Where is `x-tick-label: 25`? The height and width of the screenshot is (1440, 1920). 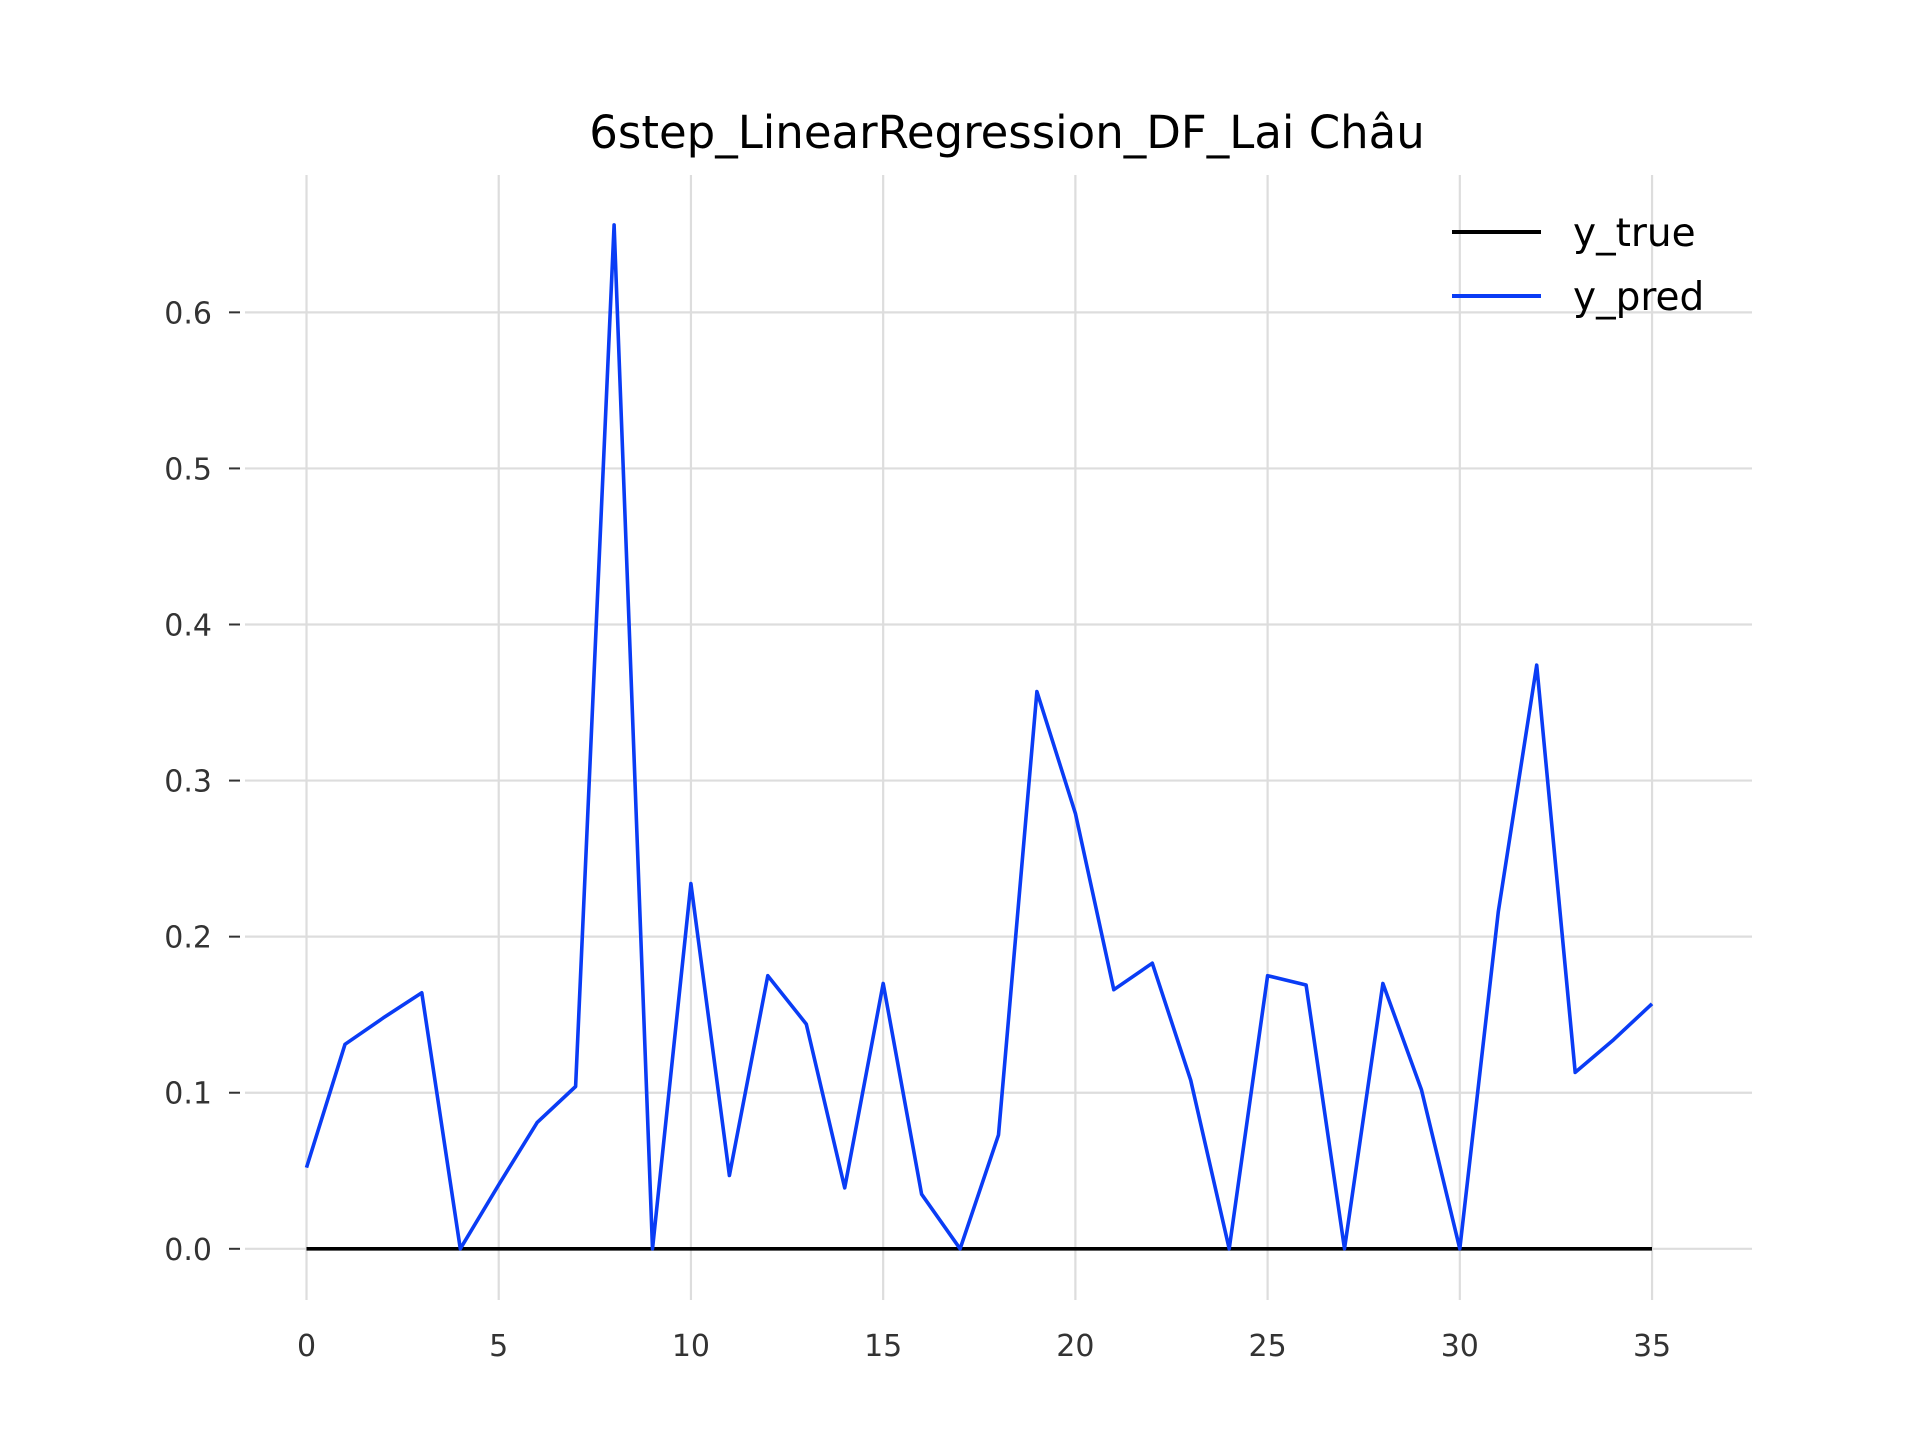
x-tick-label: 25 is located at coordinates (1268, 1346).